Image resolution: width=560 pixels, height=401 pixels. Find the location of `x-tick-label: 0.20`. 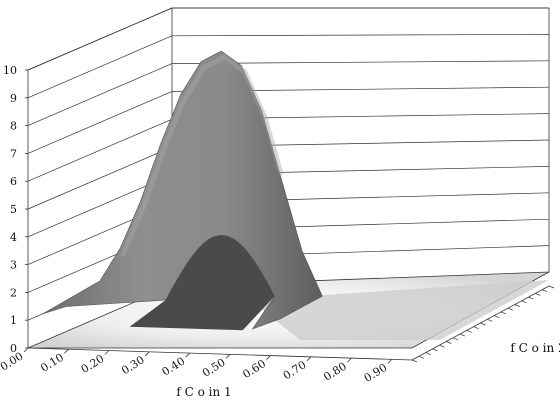

x-tick-label: 0.20 is located at coordinates (93, 364).